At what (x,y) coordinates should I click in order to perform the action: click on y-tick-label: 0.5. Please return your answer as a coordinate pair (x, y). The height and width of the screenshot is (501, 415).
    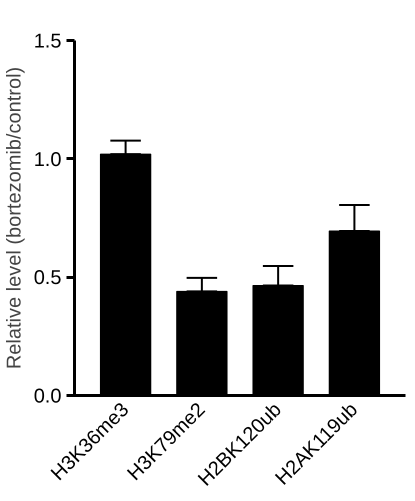
    Looking at the image, I should click on (48, 278).